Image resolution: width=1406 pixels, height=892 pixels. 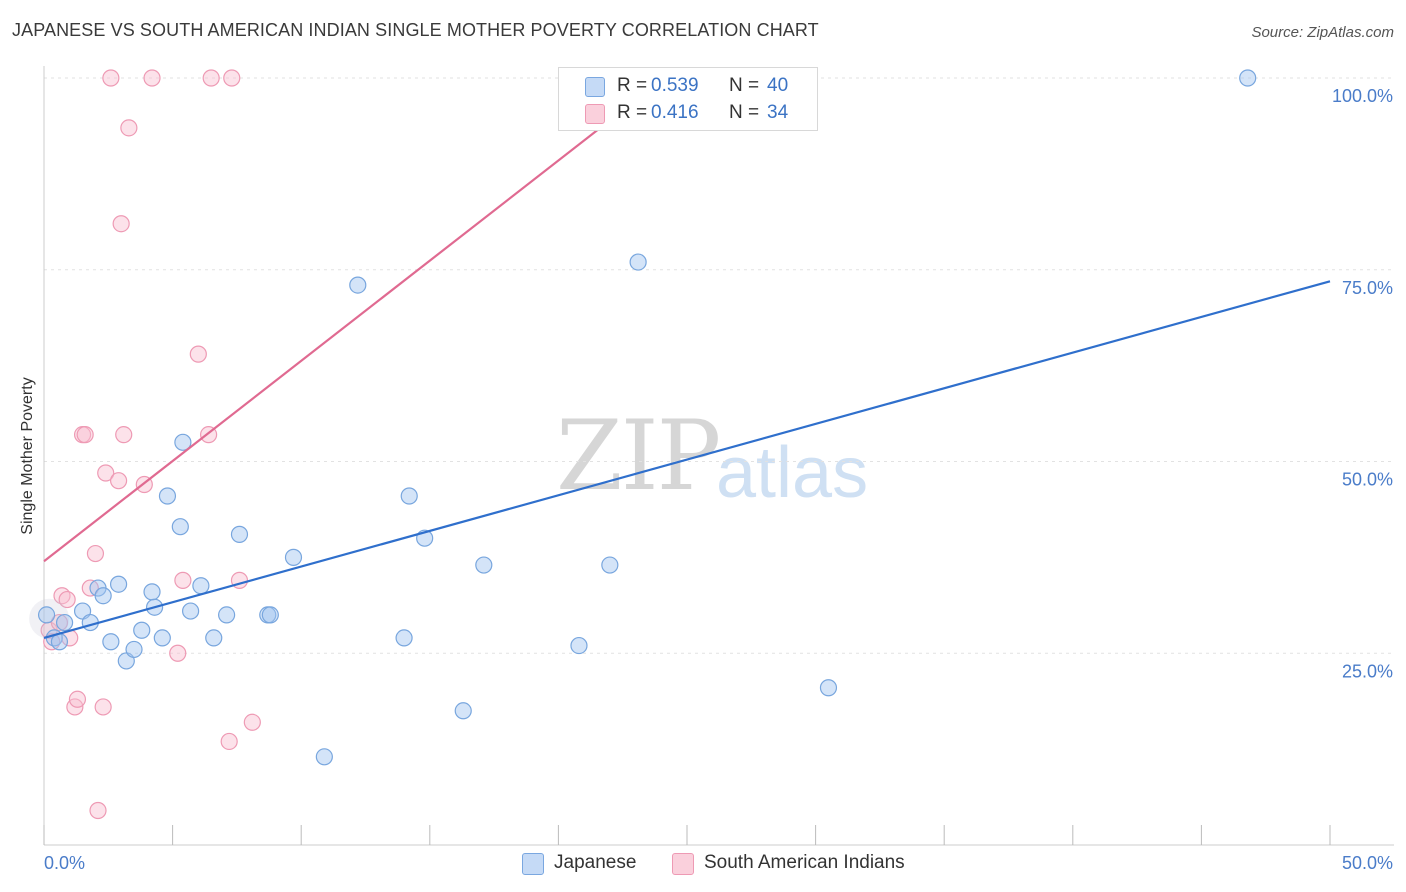 What do you see at coordinates (1367, 288) in the screenshot?
I see `y-tick-label: 75.0%` at bounding box center [1367, 288].